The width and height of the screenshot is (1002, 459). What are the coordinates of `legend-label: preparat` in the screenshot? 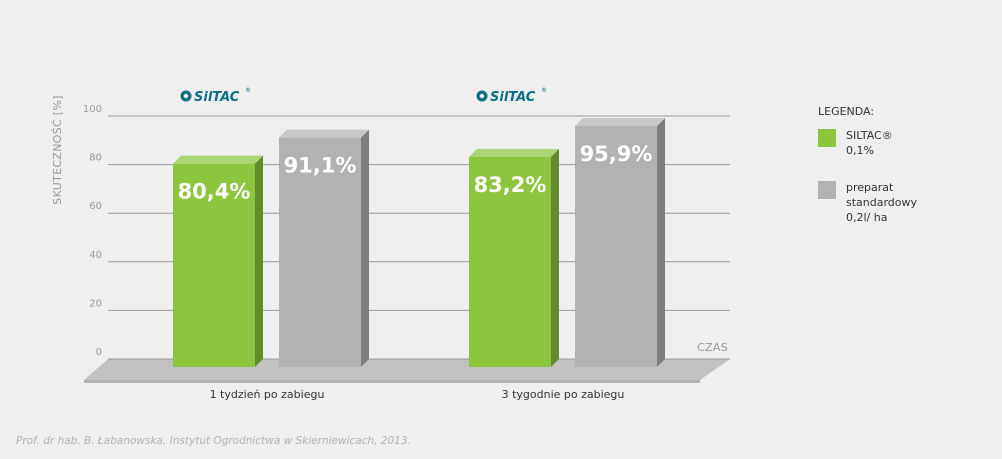 It's located at (870, 187).